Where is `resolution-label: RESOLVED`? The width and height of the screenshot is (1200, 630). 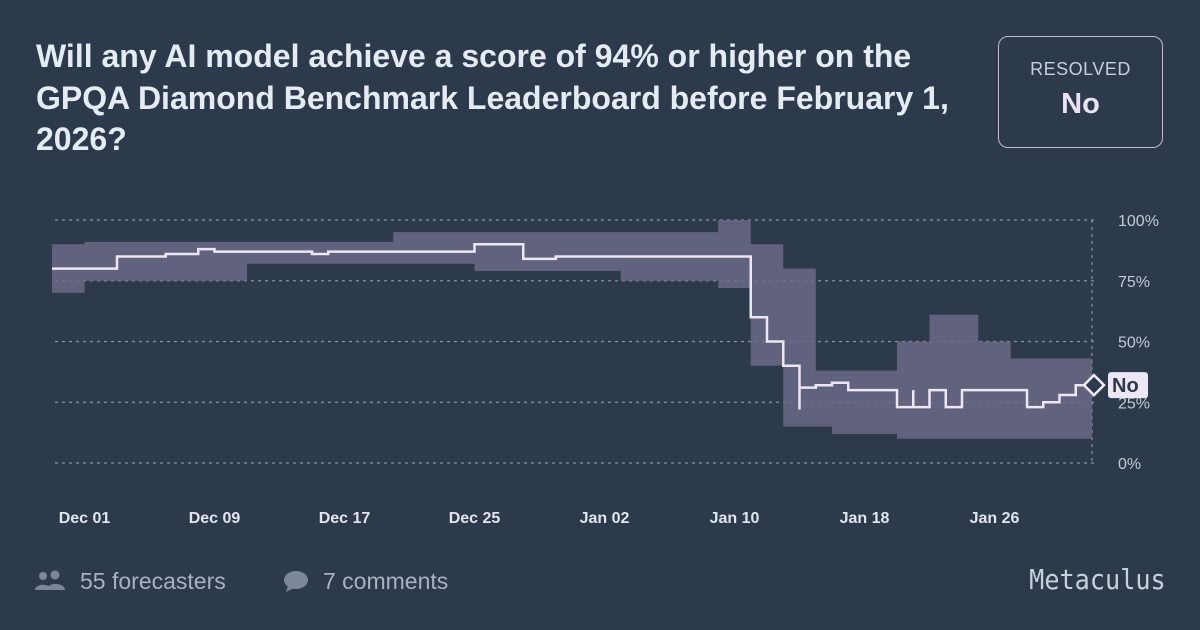 resolution-label: RESOLVED is located at coordinates (1080, 69).